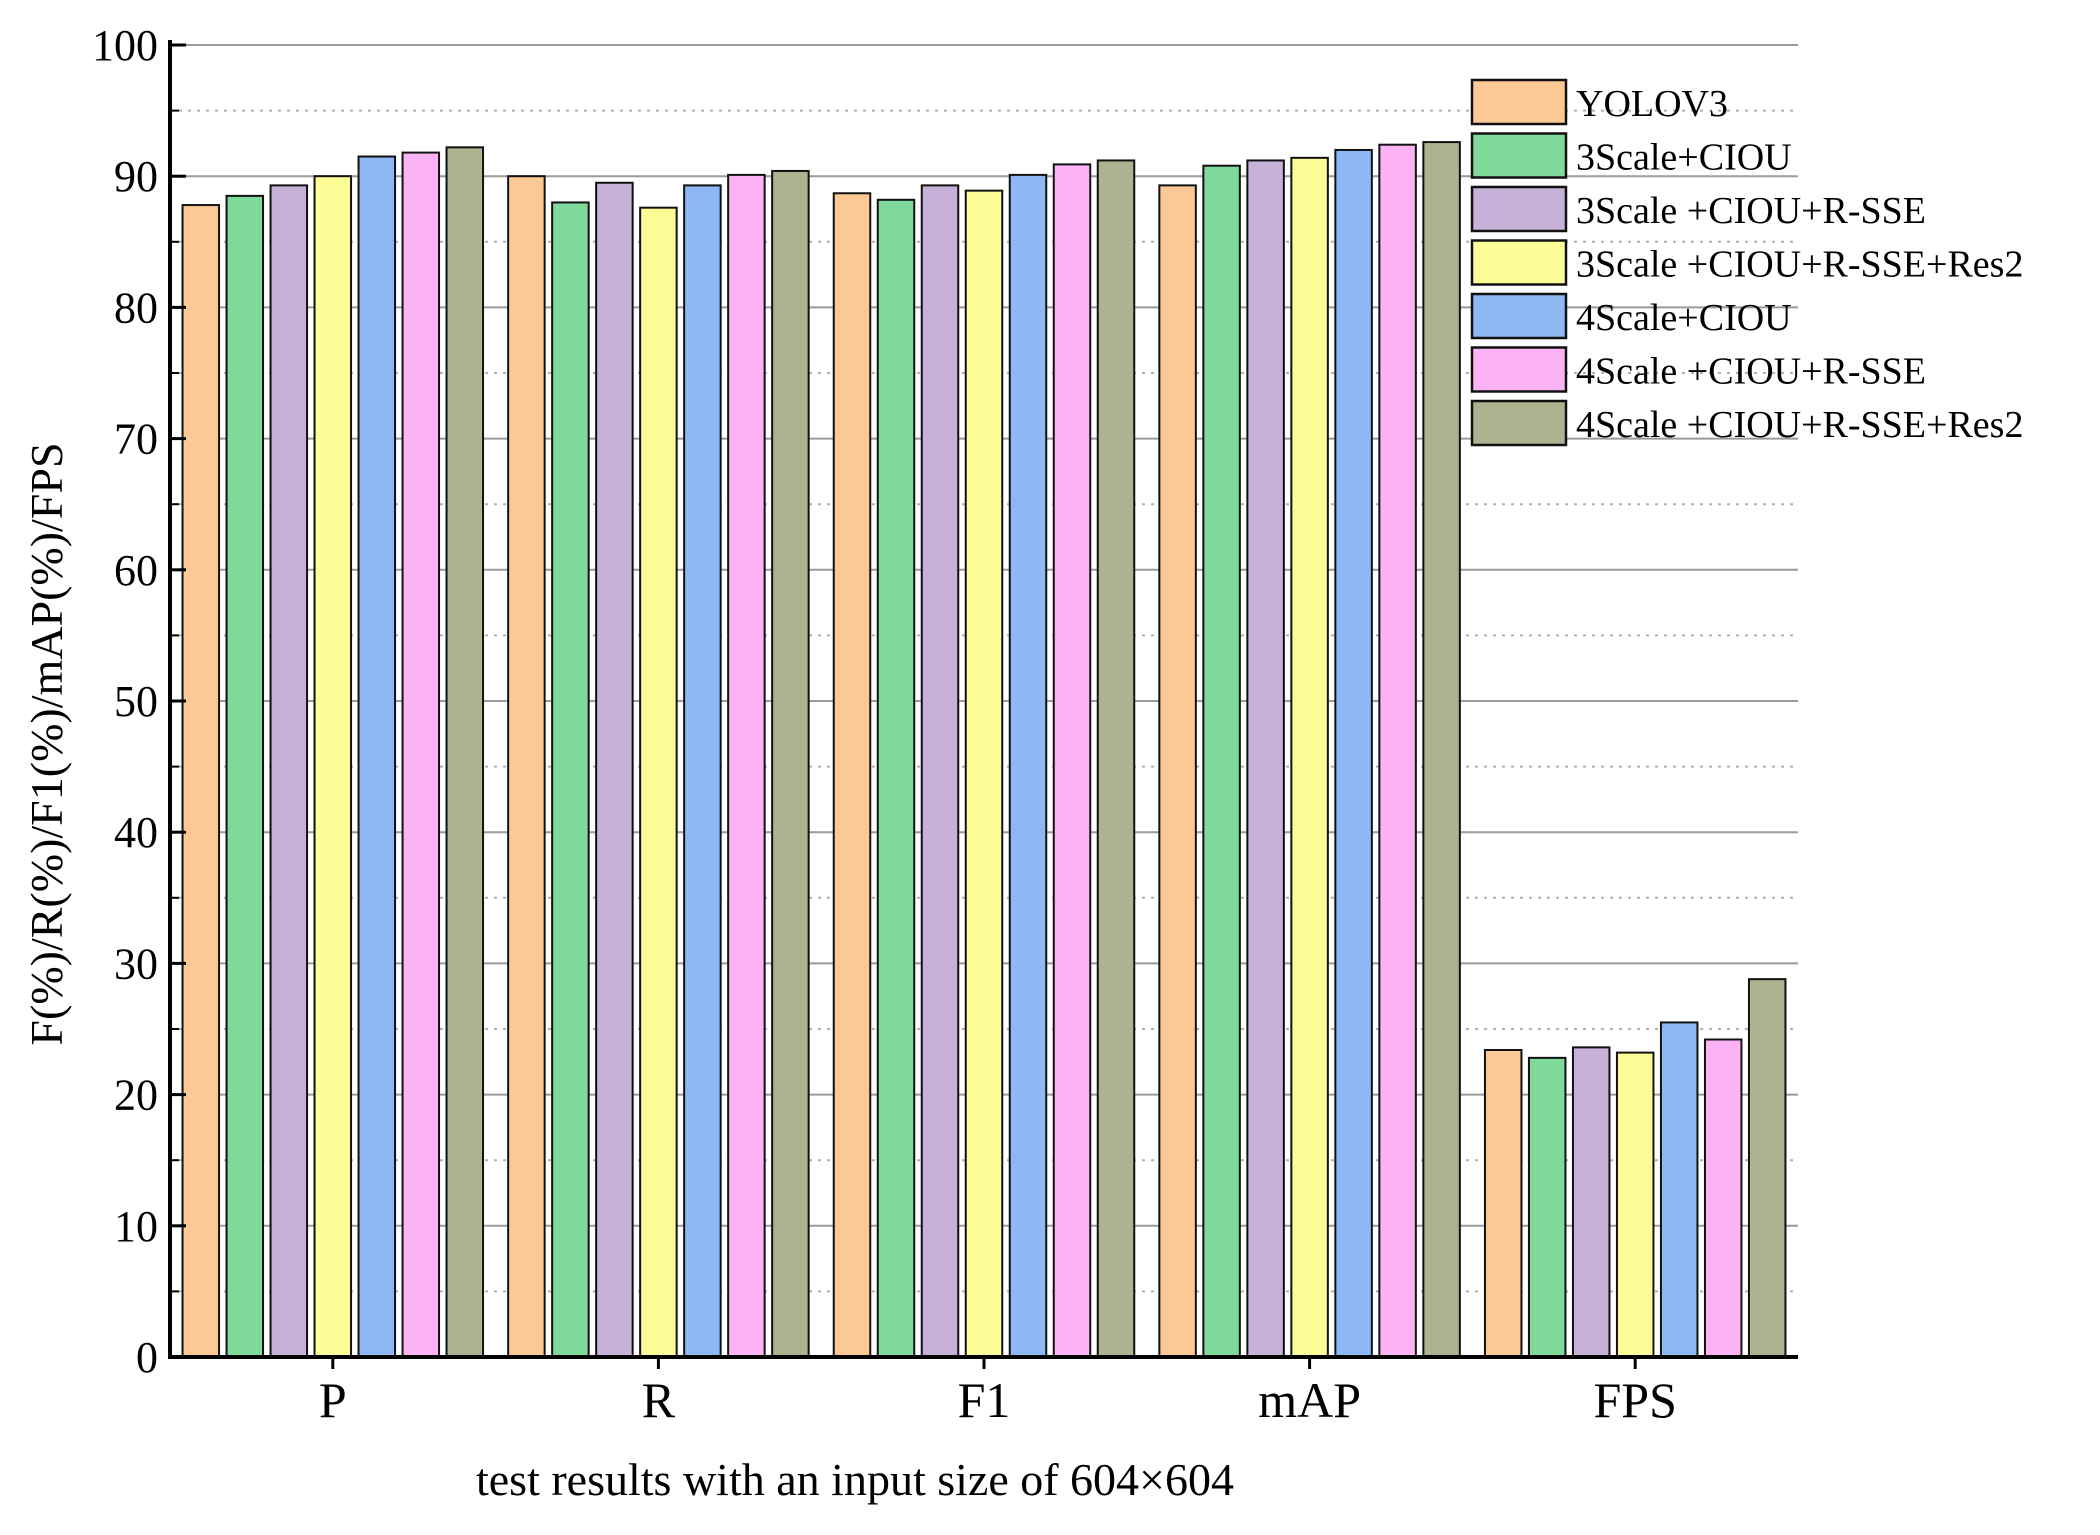  Describe the element at coordinates (333, 1400) in the screenshot. I see `x-tick-label: P` at that location.